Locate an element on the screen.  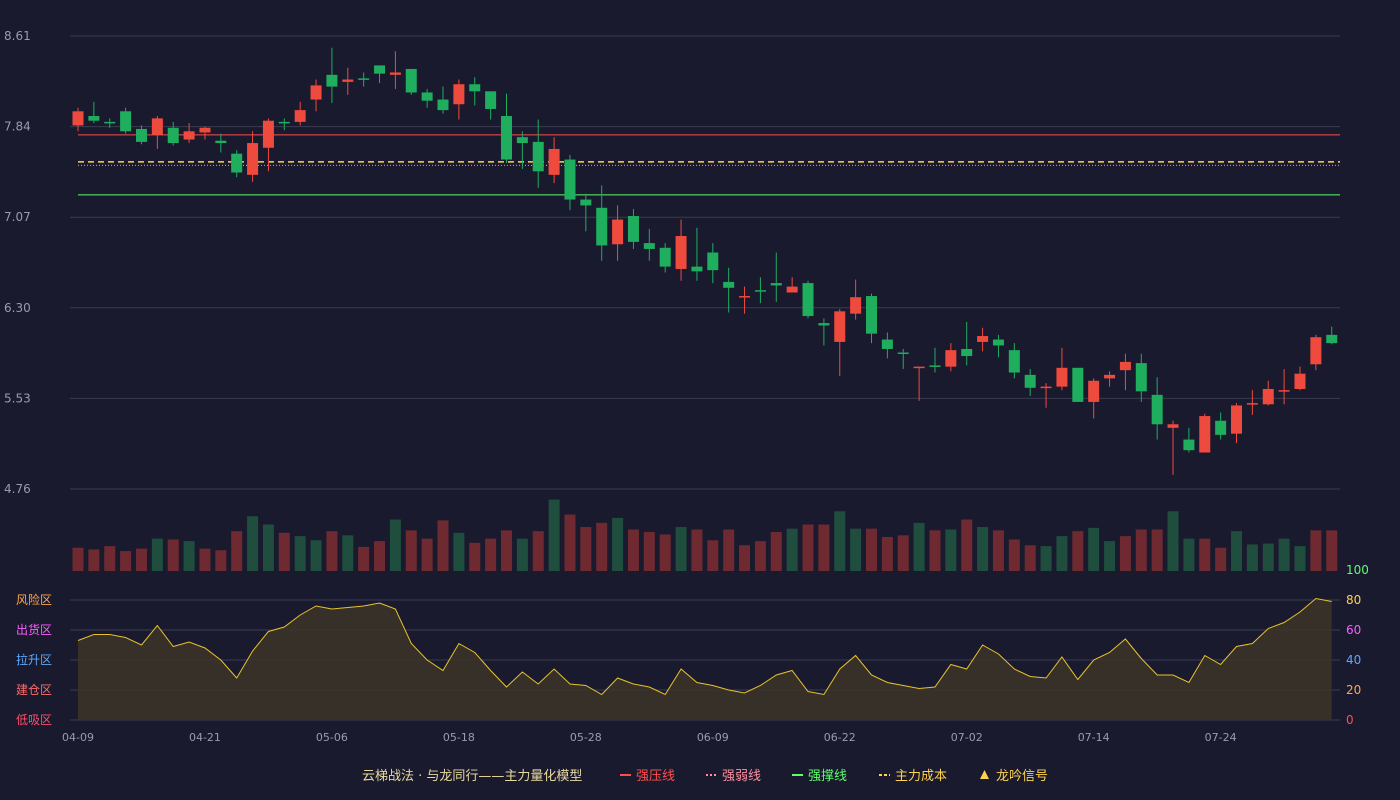
legend-label: 龙吟信号 is located at coordinates (1022, 776).